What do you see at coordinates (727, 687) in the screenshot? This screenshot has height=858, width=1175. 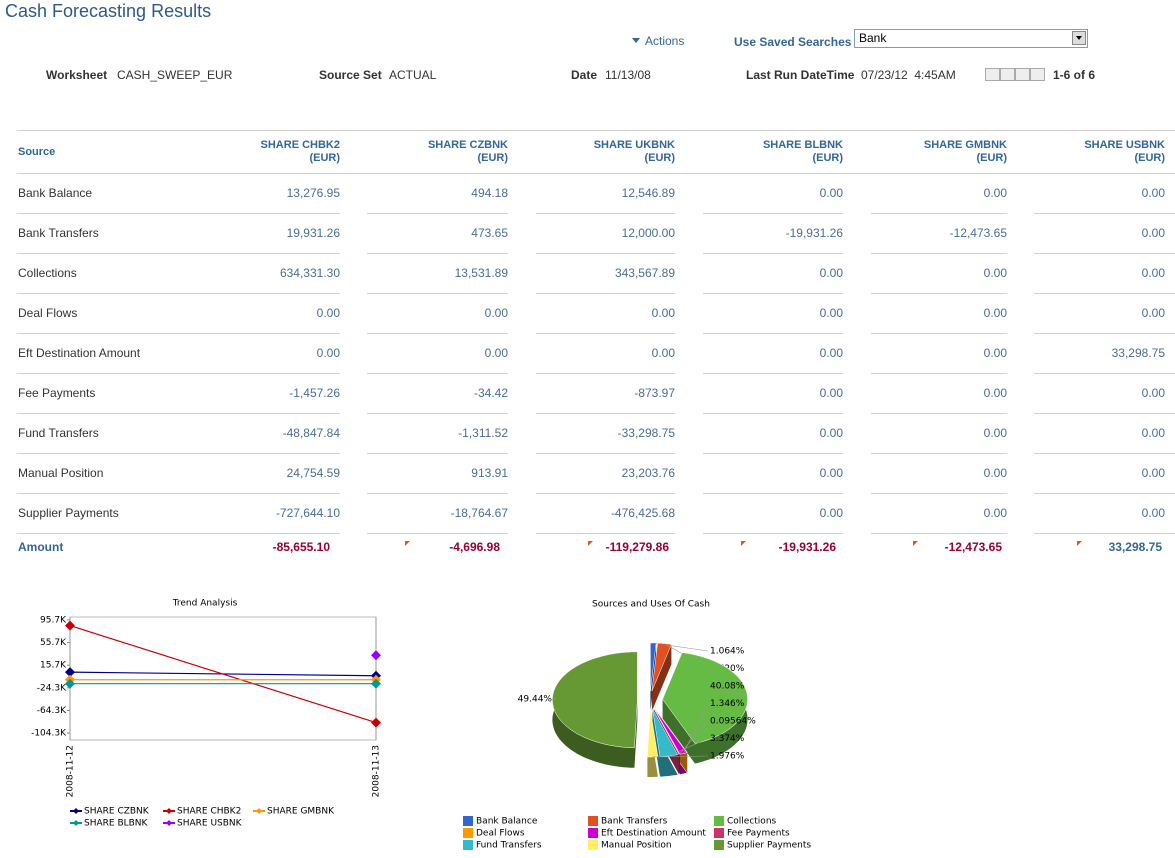 I see `slice-label: 40.08%` at bounding box center [727, 687].